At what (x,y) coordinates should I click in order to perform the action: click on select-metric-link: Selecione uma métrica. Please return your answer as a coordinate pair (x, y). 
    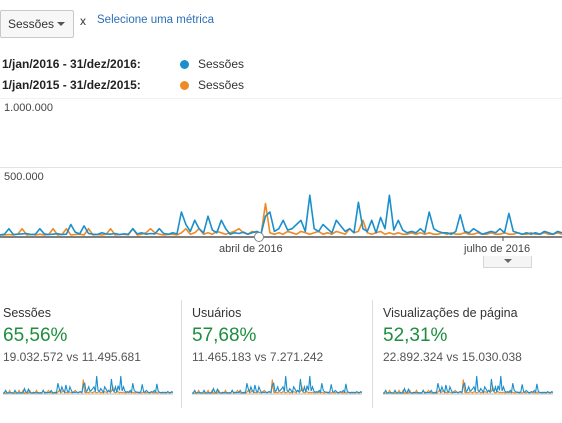
    Looking at the image, I should click on (155, 20).